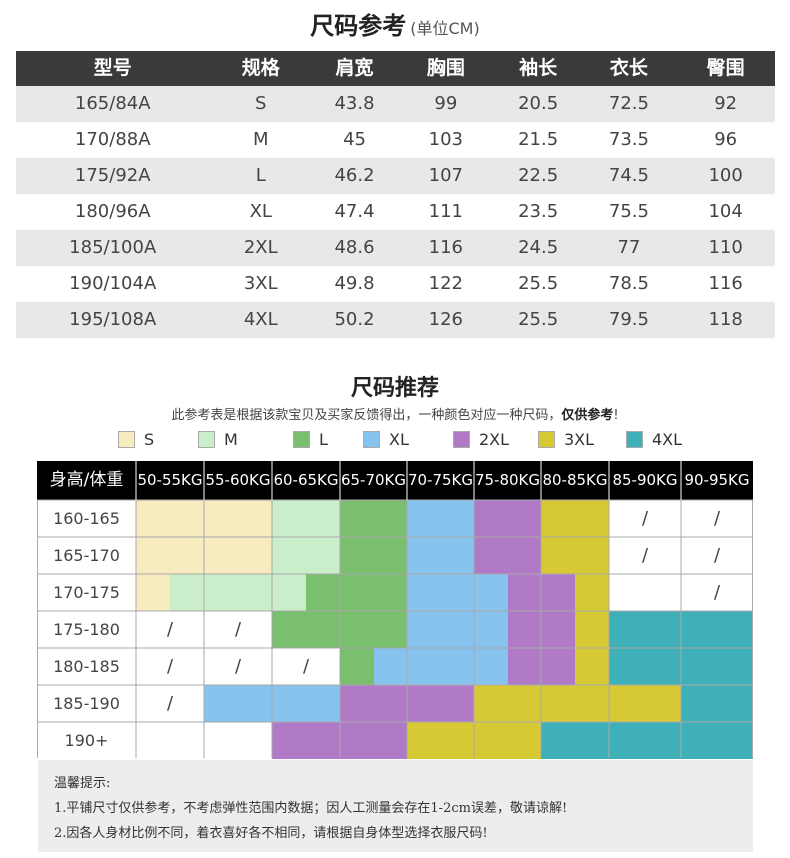 The height and width of the screenshot is (858, 790). I want to click on weight-column-header: 50-55KG, so click(170, 480).